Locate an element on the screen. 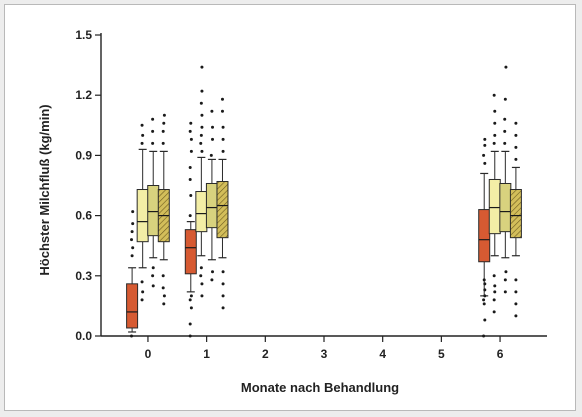  y-tick-label: 0.0 is located at coordinates (83, 336).